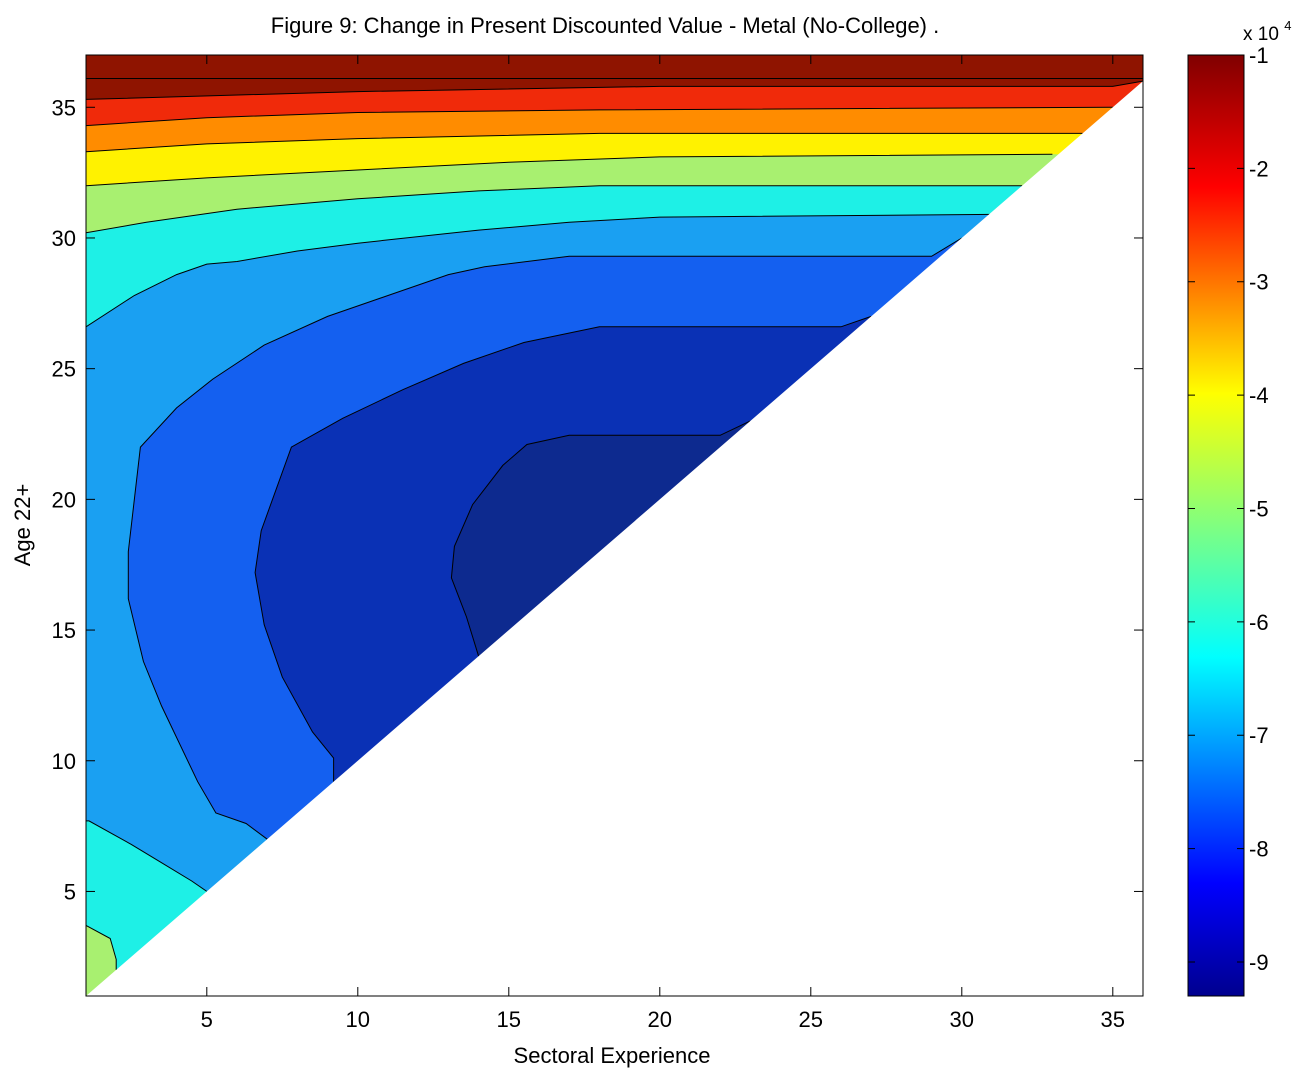 Image resolution: width=1304 pixels, height=1073 pixels. What do you see at coordinates (811, 1019) in the screenshot?
I see `x-tick-label: 25` at bounding box center [811, 1019].